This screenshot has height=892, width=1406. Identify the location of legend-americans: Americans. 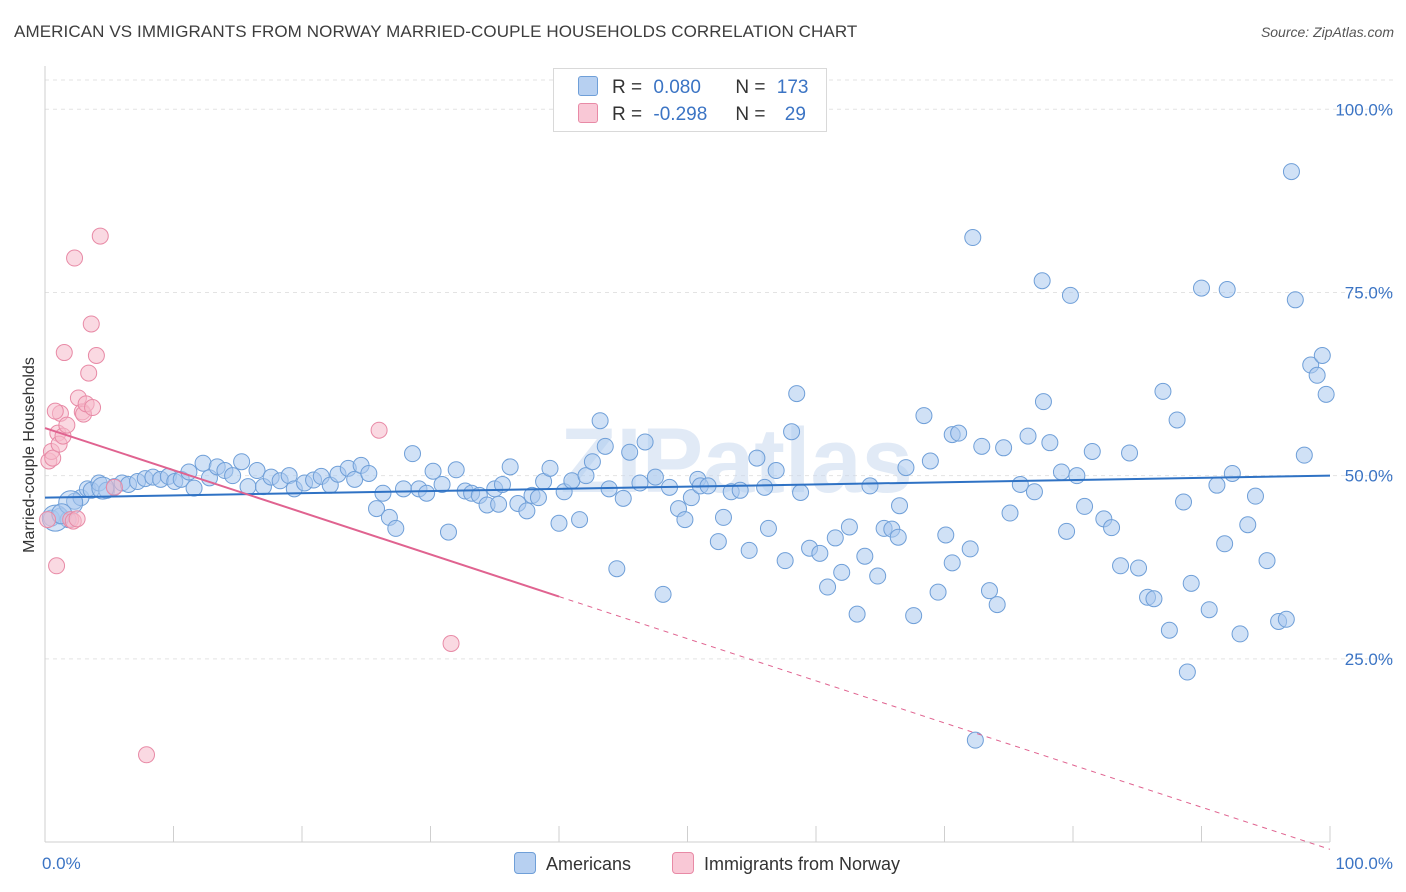
(572, 863).